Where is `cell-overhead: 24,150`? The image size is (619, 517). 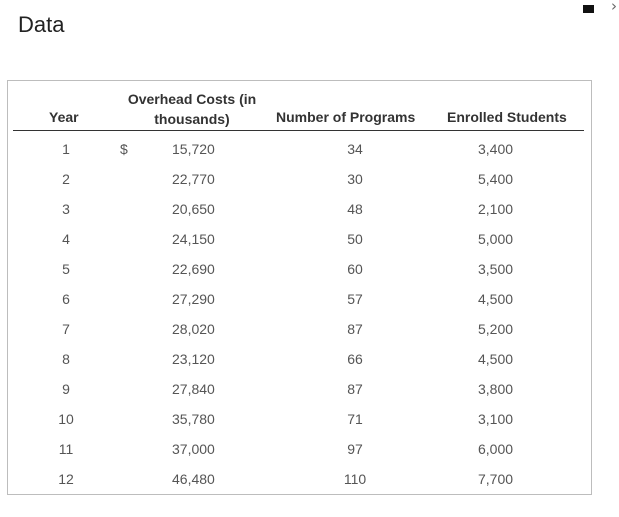 cell-overhead: 24,150 is located at coordinates (193, 239).